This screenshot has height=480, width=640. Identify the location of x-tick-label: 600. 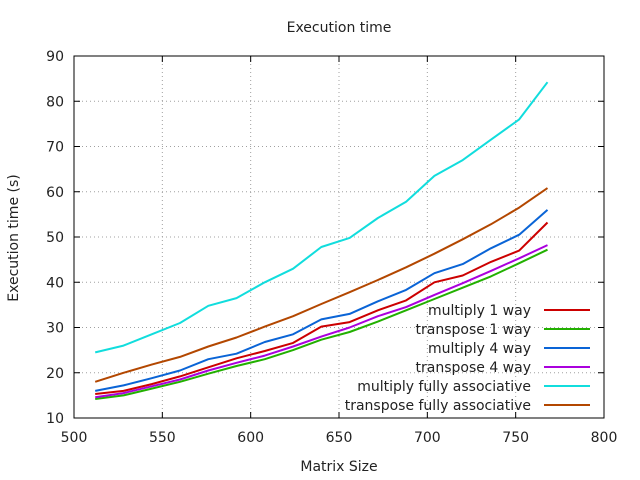
(250, 438).